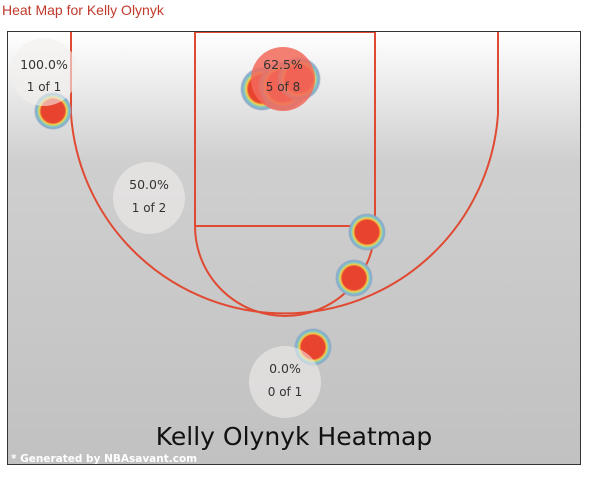 The height and width of the screenshot is (478, 593). I want to click on zone-top-of-key-three: 0.0% 0 of 1, so click(285, 382).